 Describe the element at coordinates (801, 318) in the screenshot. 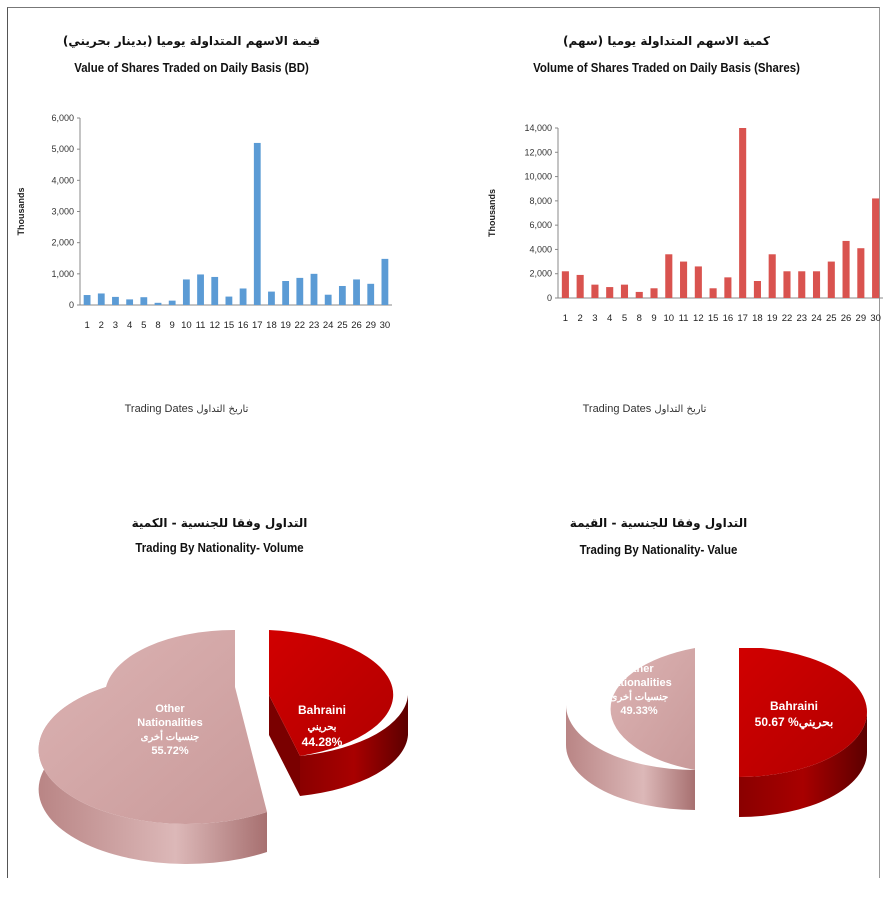

I see `volume-x-tick-label: 23` at that location.